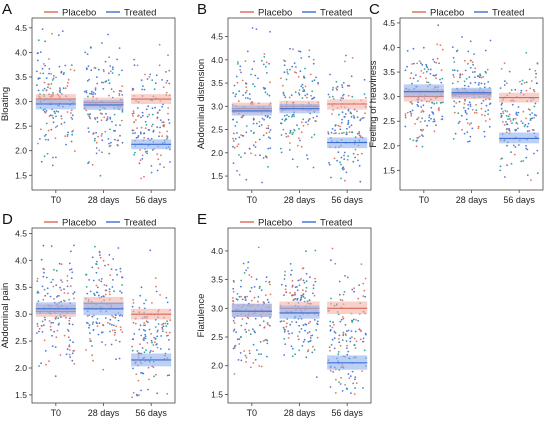 Image resolution: width=550 pixels, height=425 pixels. Describe the element at coordinates (389, 121) in the screenshot. I see `y-tick-label: 2.5` at that location.